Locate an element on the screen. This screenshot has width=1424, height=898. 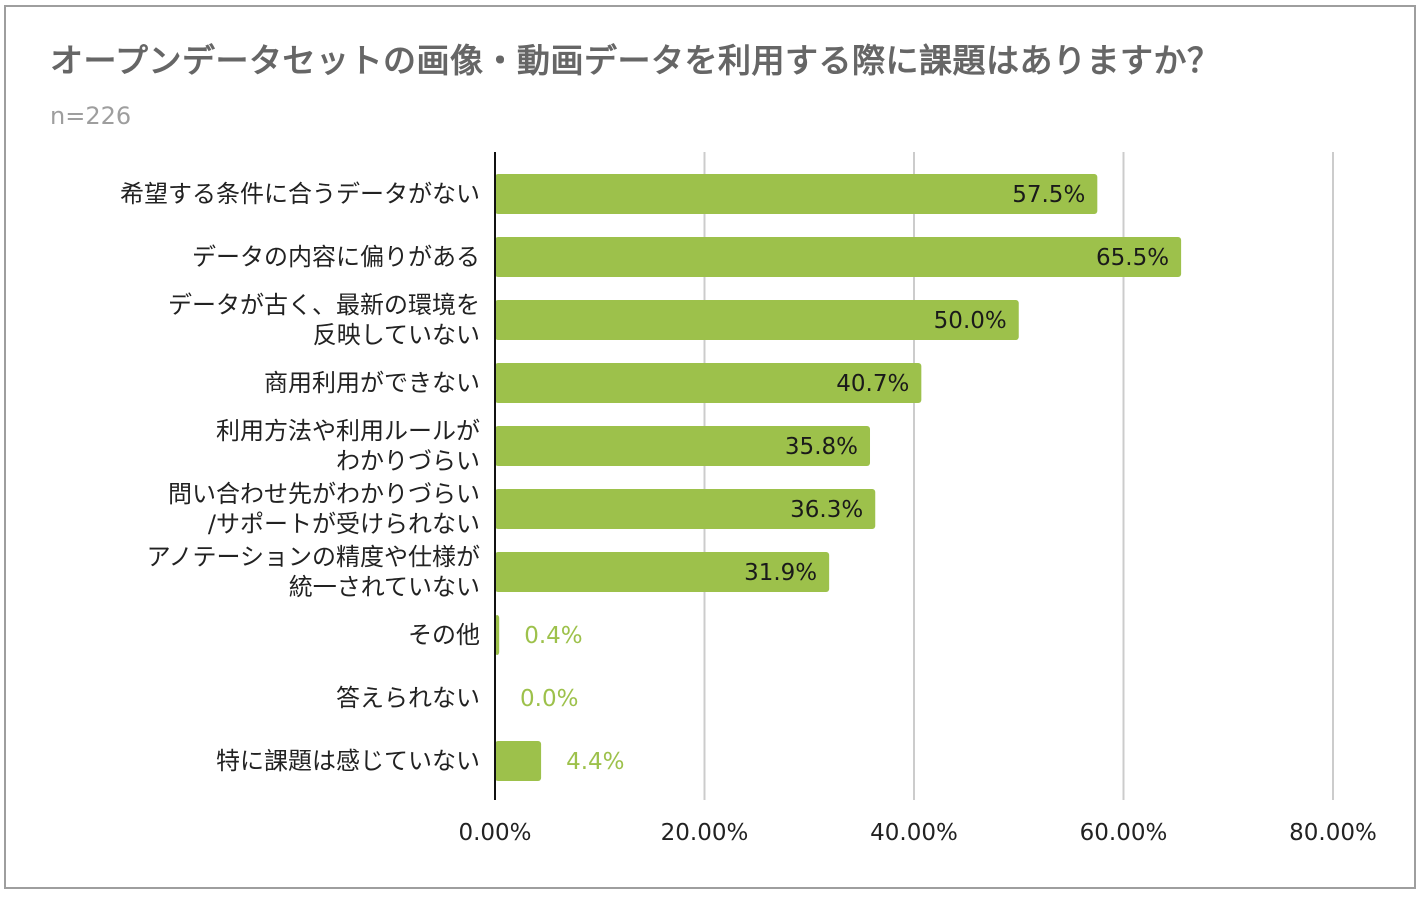
chart-title: オープンデータセットの画像・動画データを利用する際に課題はありますか？ is located at coordinates (635, 60).